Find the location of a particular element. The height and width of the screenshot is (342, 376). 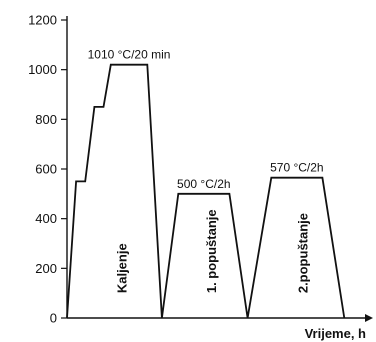

x-axis-label: Vrijeme, h is located at coordinates (335, 333).